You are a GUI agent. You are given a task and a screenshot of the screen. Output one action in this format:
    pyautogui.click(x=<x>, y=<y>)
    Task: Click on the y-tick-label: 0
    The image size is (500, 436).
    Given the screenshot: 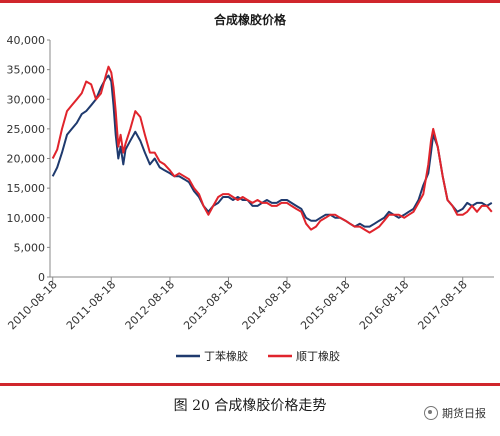 What is the action you would take?
    pyautogui.click(x=41, y=277)
    